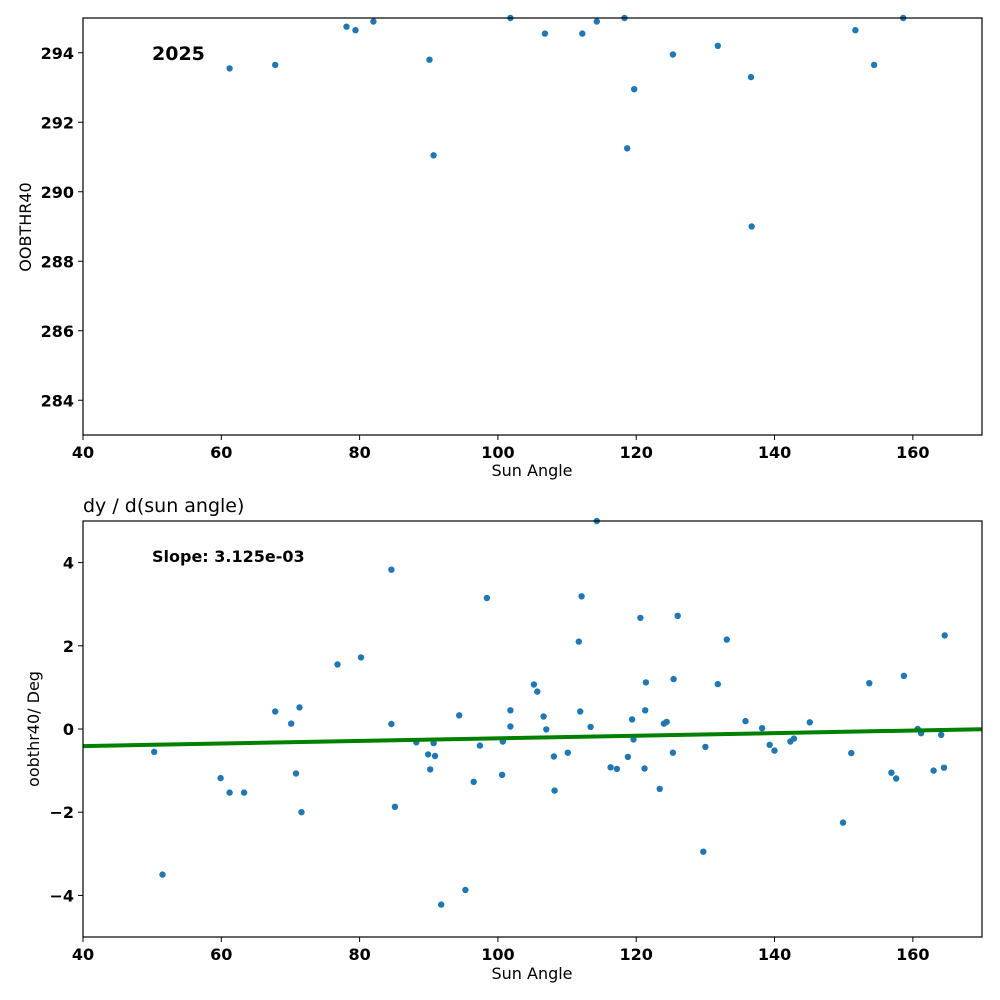 This screenshot has width=1000, height=1000. I want to click on y-axis-ticks: −4 −2 0 2 4, so click(66, 729).